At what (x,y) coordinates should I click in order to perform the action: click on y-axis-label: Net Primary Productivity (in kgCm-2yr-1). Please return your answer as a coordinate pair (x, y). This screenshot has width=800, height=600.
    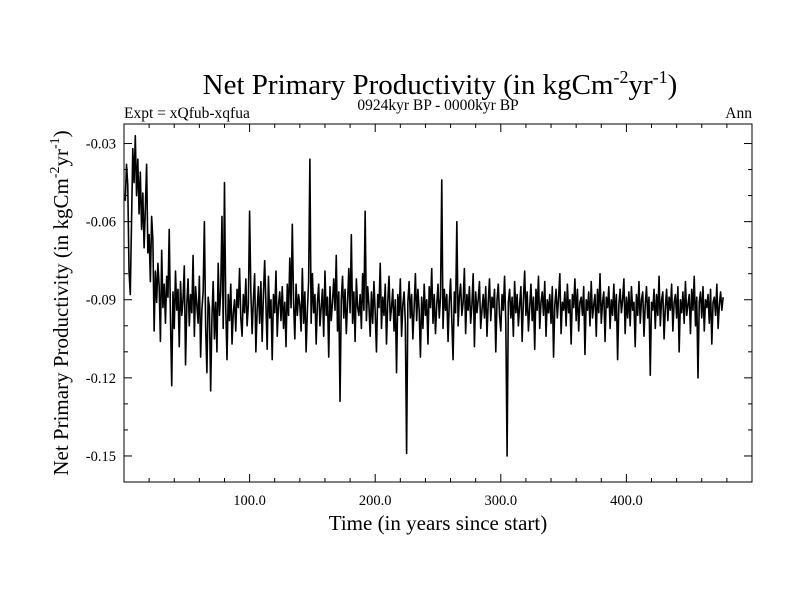
    Looking at the image, I should click on (60, 302).